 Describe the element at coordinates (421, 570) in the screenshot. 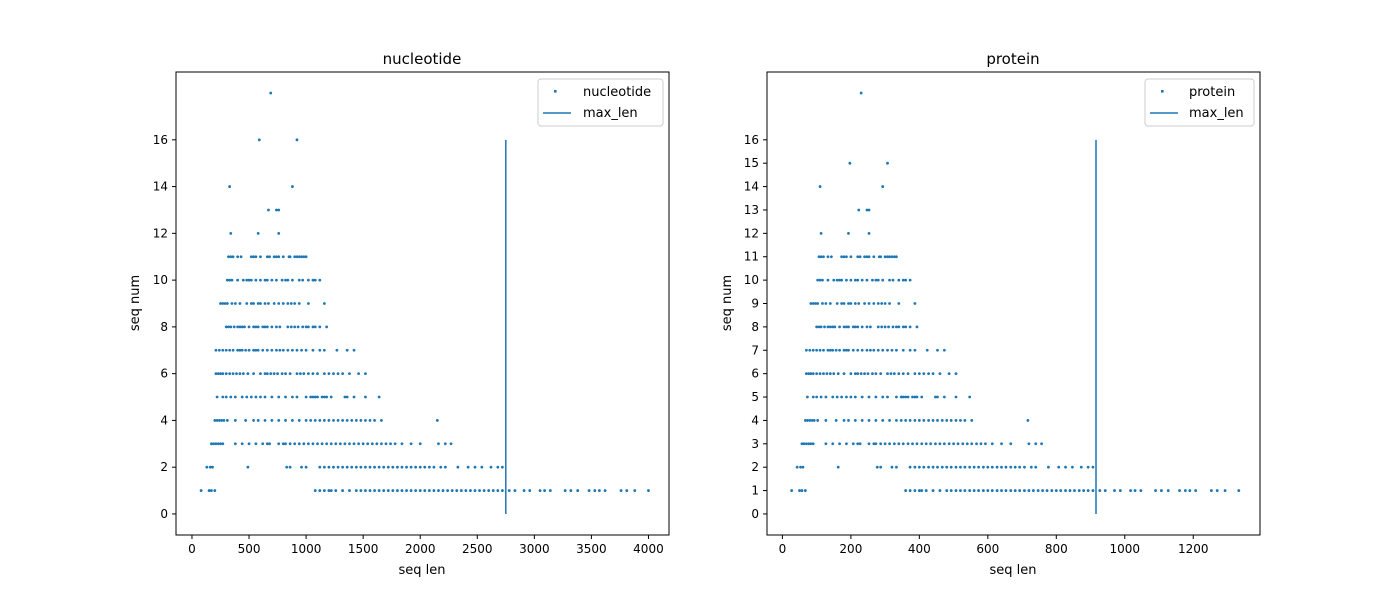

I see `x-axis-label: seq len` at that location.